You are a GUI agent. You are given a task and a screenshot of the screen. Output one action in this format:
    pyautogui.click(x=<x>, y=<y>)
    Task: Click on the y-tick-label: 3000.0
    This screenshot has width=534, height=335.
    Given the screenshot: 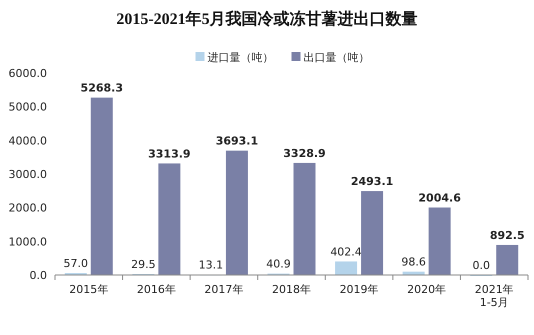 What is the action you would take?
    pyautogui.click(x=27, y=174)
    